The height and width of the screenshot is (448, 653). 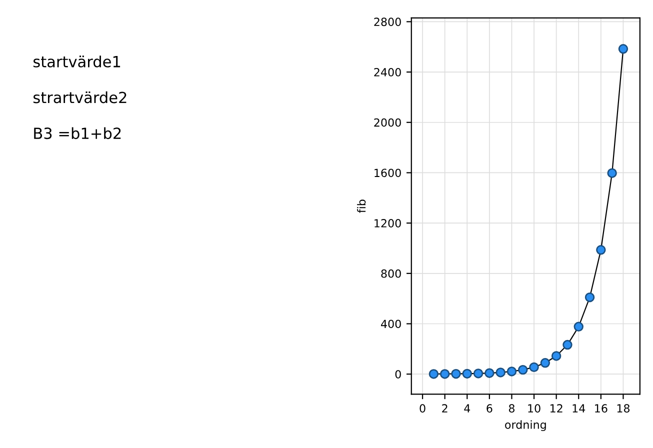 What do you see at coordinates (489, 408) in the screenshot?
I see `x-tick-label: 6` at bounding box center [489, 408].